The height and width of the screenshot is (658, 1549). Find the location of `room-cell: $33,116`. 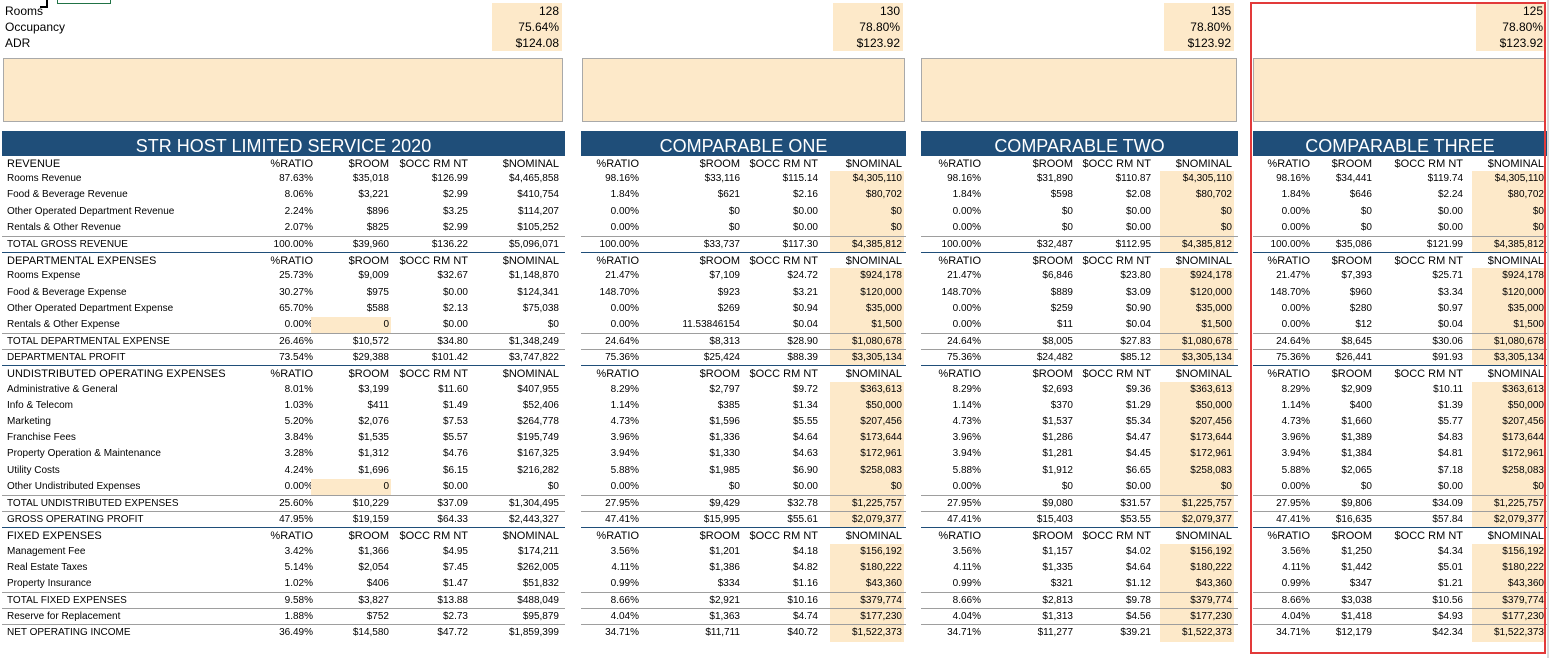

room-cell: $33,116 is located at coordinates (722, 179).